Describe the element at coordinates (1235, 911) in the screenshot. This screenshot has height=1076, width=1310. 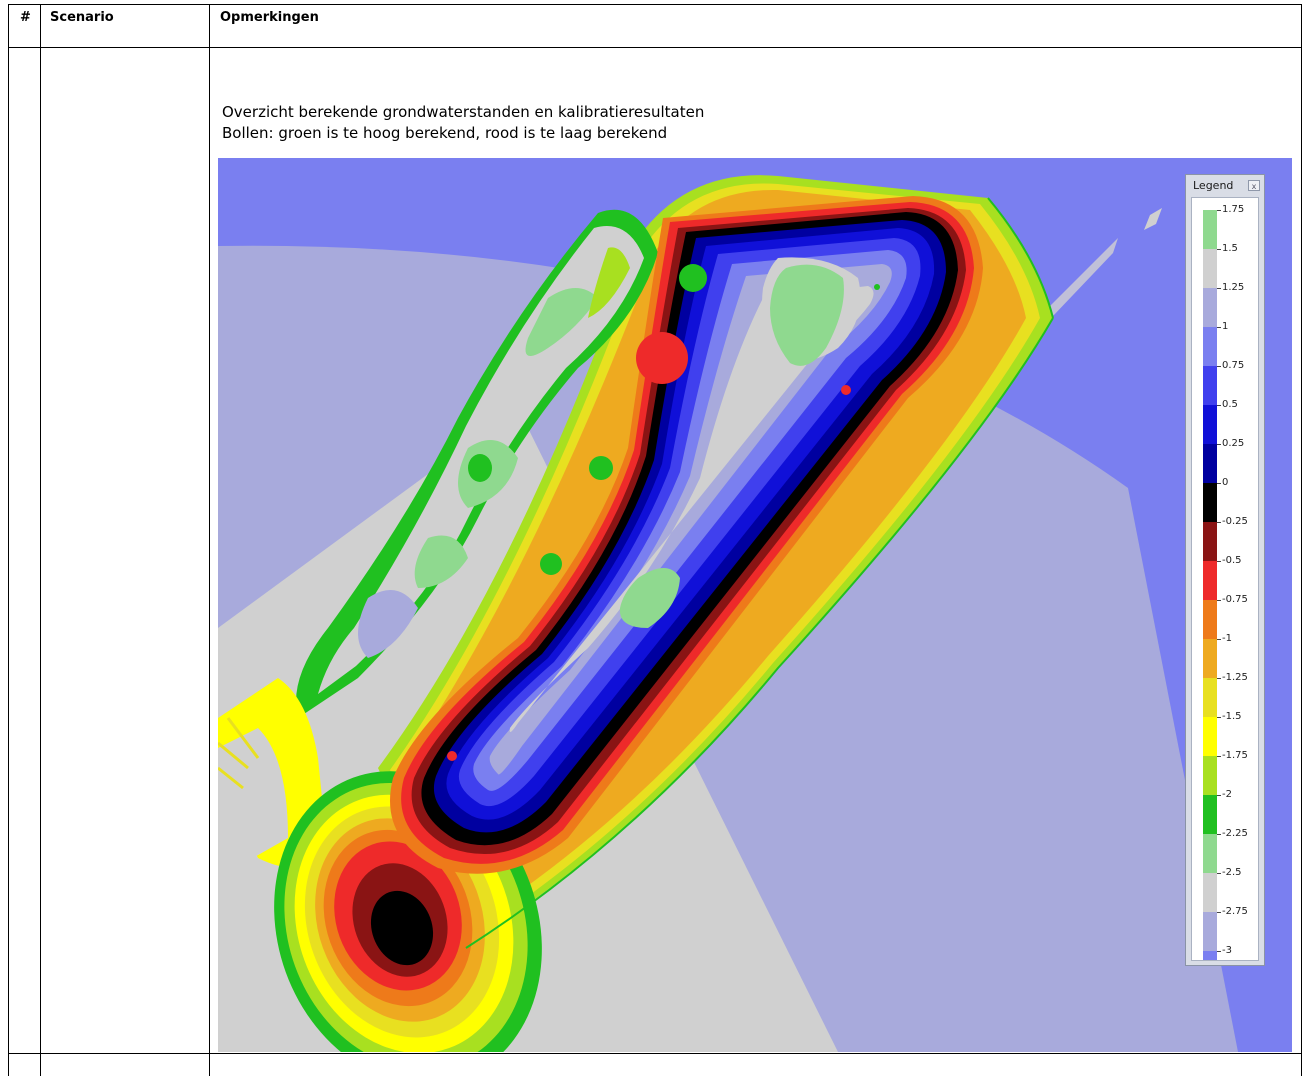
I see `legend-label: -2.75` at that location.